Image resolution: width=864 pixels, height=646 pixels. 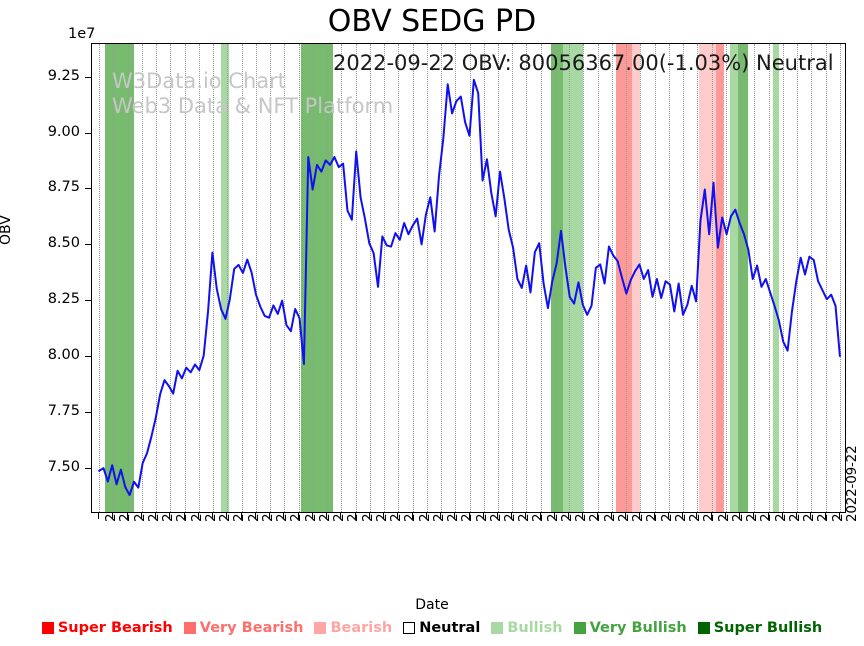 What do you see at coordinates (851, 483) in the screenshot?
I see `x-tick-label: 2022-09-22` at bounding box center [851, 483].